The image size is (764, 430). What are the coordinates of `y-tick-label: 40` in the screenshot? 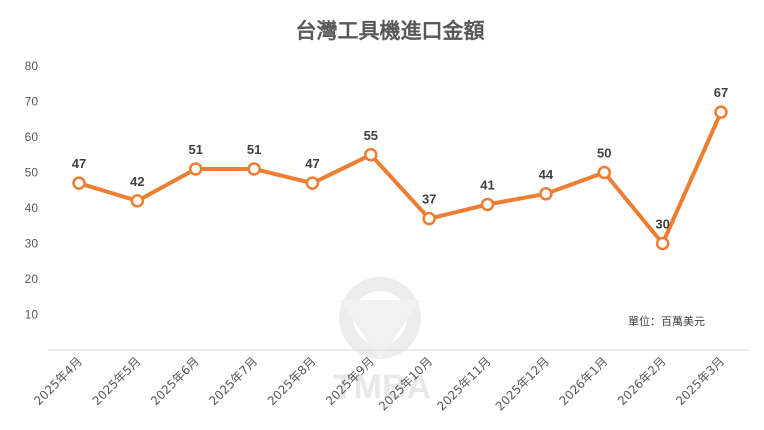 It's located at (32, 208).